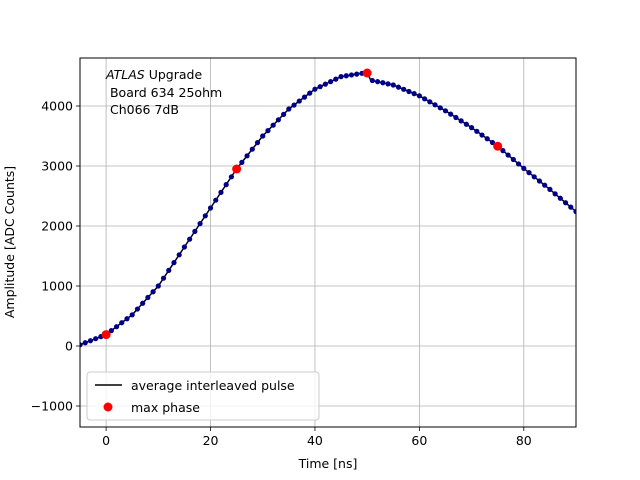 This screenshot has width=640, height=480. I want to click on annotation-line-2: Board 634 25ohm, so click(164, 92).